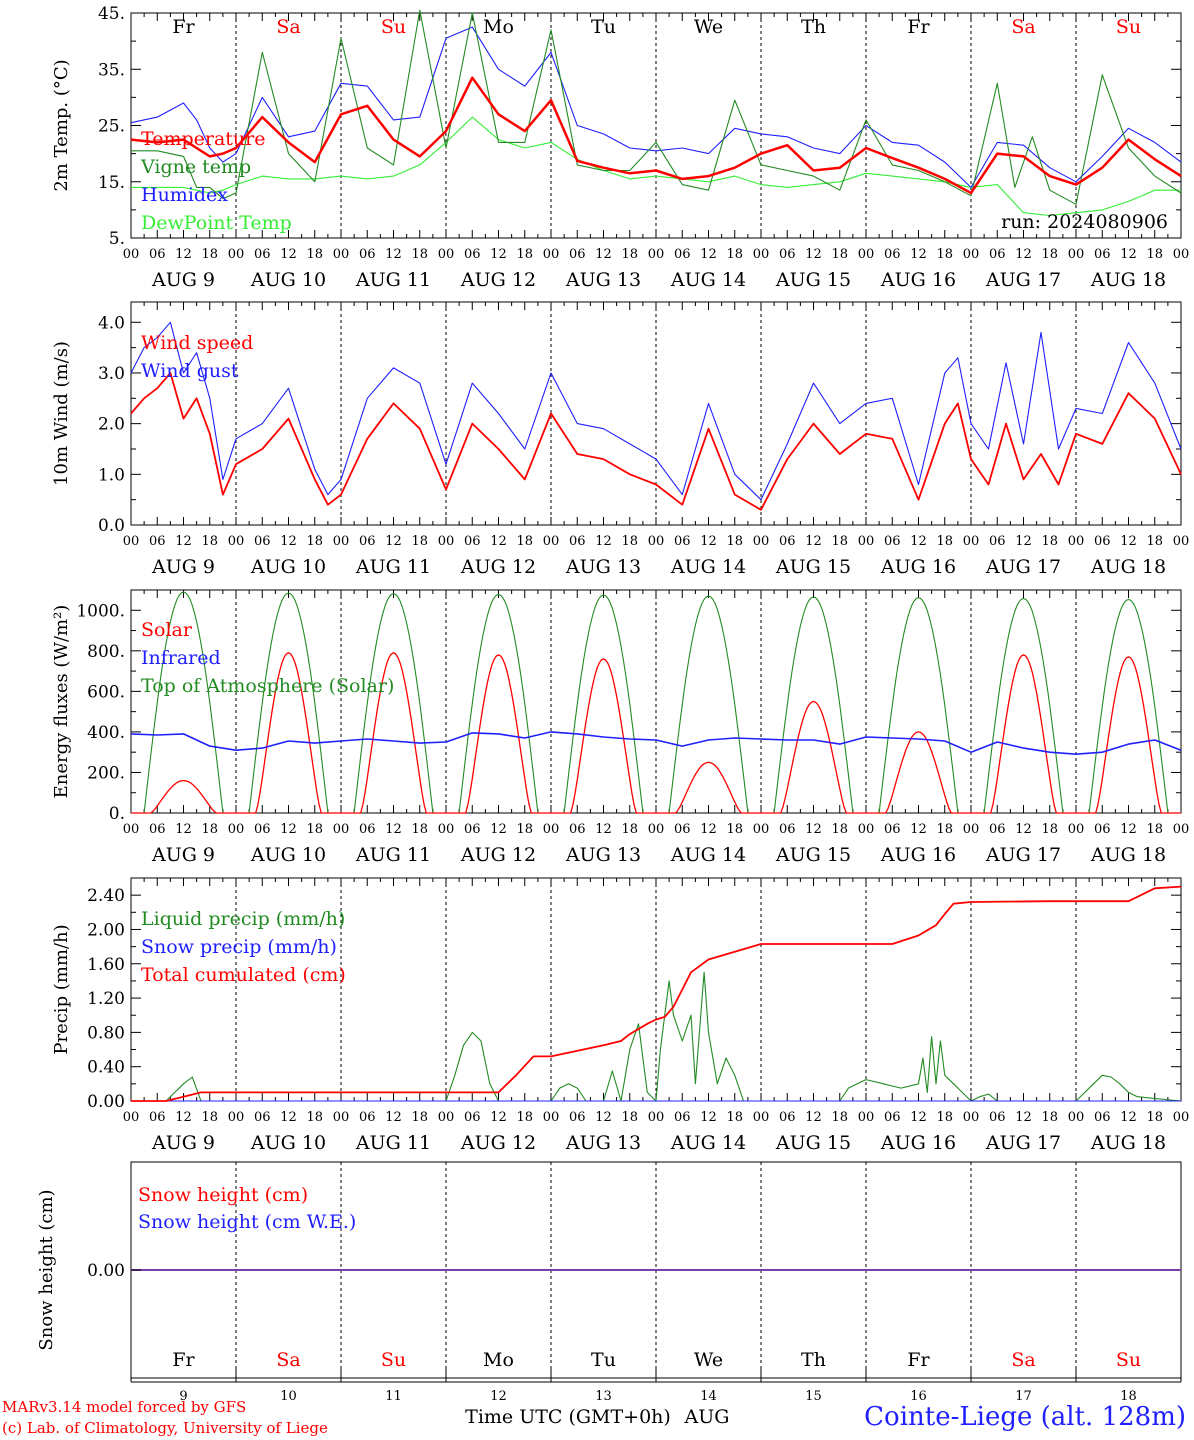  Describe the element at coordinates (813, 280) in the screenshot. I see `temp-day-label: AUG 15` at that location.